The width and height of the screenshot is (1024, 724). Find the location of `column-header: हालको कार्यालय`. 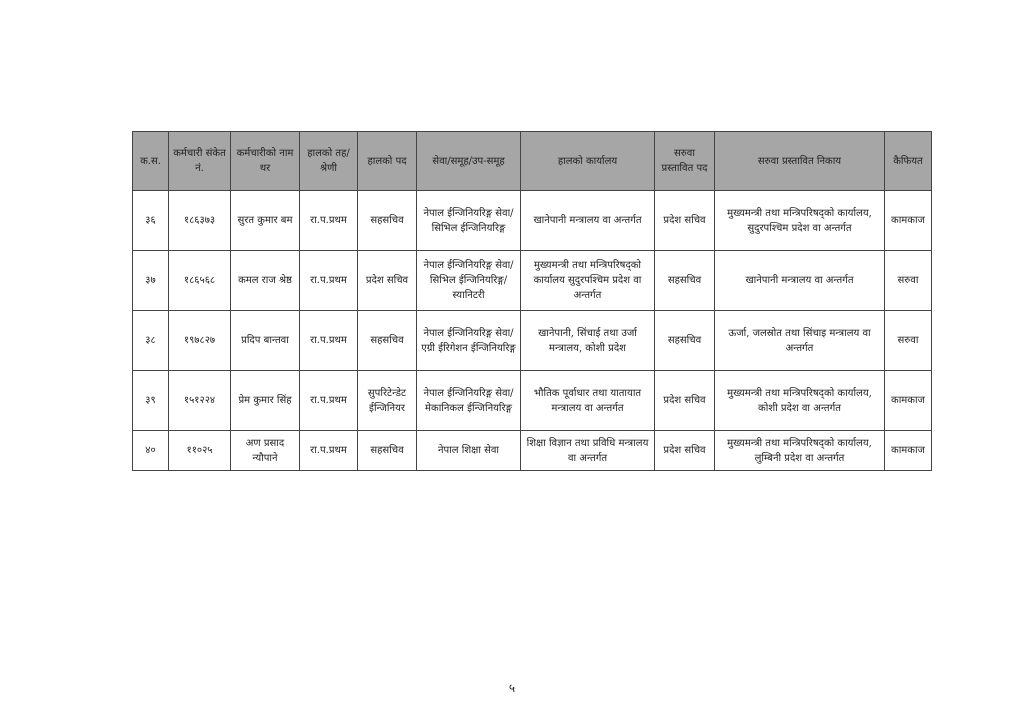

column-header: हालको कार्यालय is located at coordinates (587, 161).